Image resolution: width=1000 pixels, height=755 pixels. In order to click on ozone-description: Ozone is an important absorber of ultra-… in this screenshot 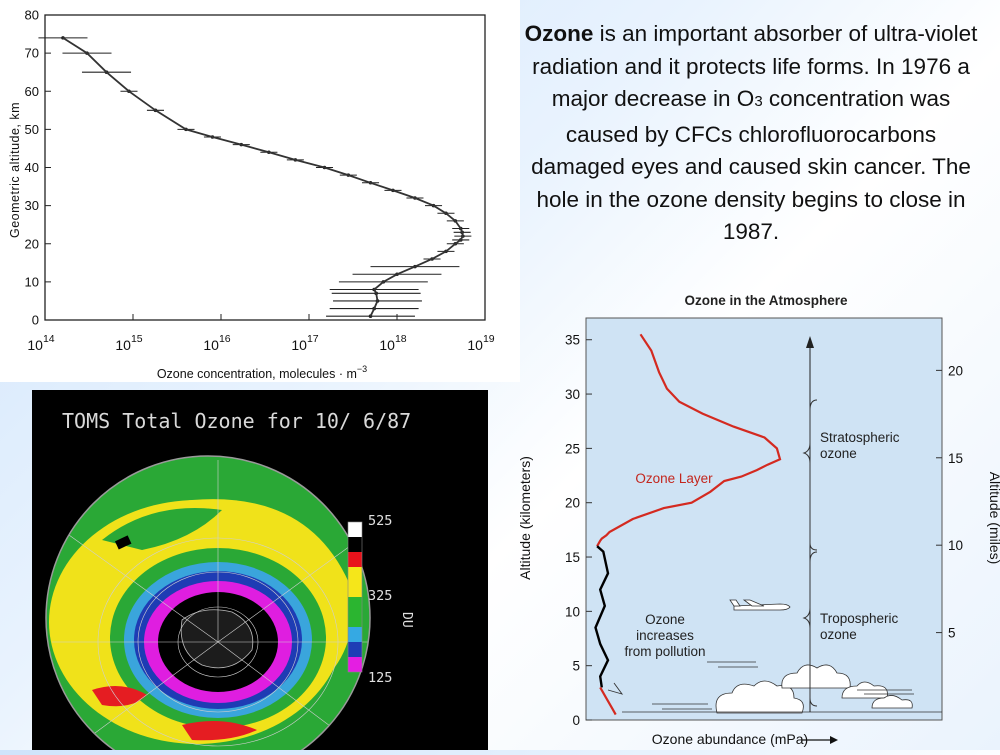, I will do `click(751, 133)`.